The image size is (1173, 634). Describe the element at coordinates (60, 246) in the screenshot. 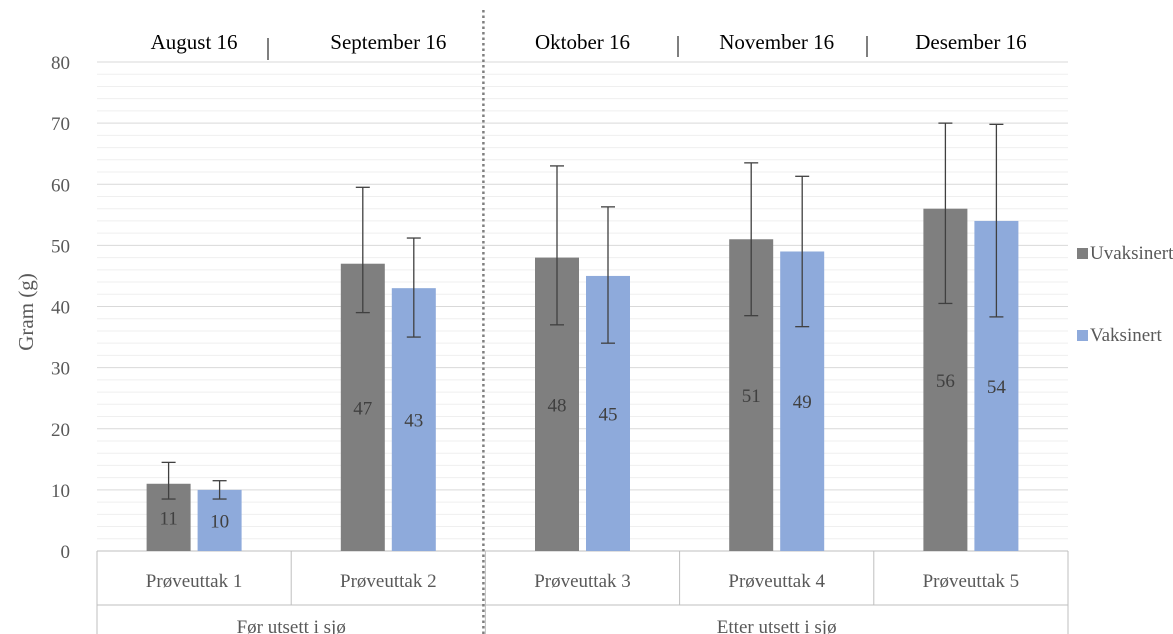

I see `y-tick-label: 50` at that location.